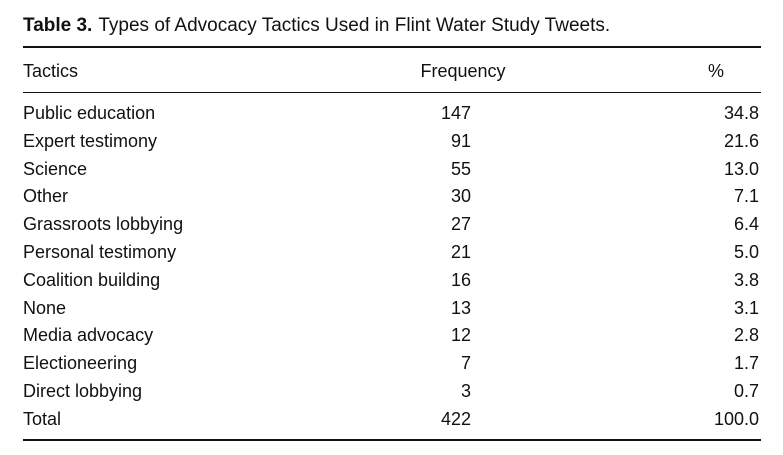  I want to click on frequency-cell: 147, so click(455, 113).